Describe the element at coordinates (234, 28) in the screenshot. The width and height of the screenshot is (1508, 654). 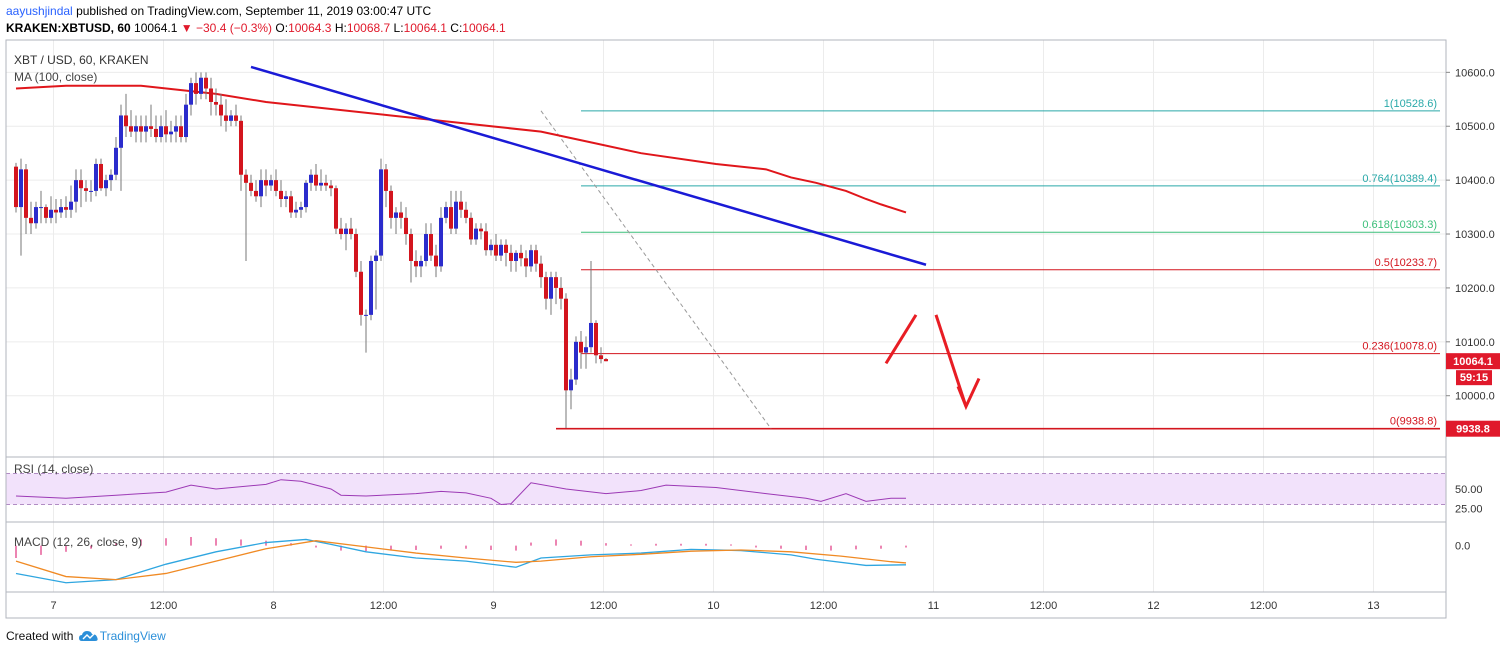
I see `price-change: −30.4 (−0.3%)` at that location.